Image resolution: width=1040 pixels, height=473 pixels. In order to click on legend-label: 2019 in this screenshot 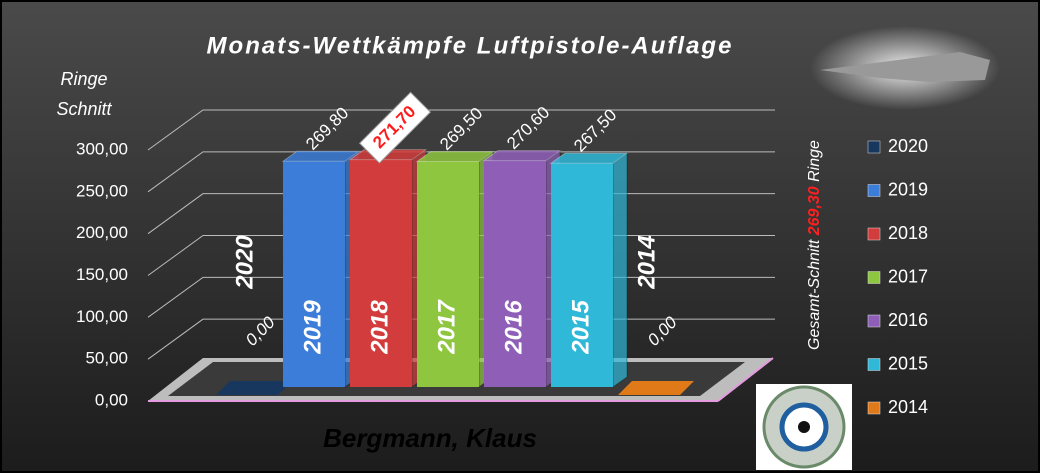, I will do `click(908, 189)`.